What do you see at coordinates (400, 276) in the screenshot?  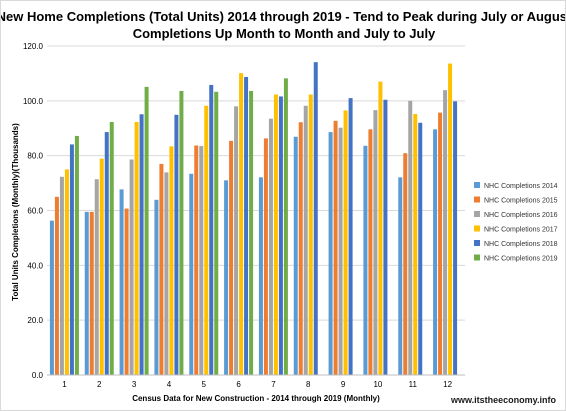 I see `bar-nhc-completions-2014-m11` at bounding box center [400, 276].